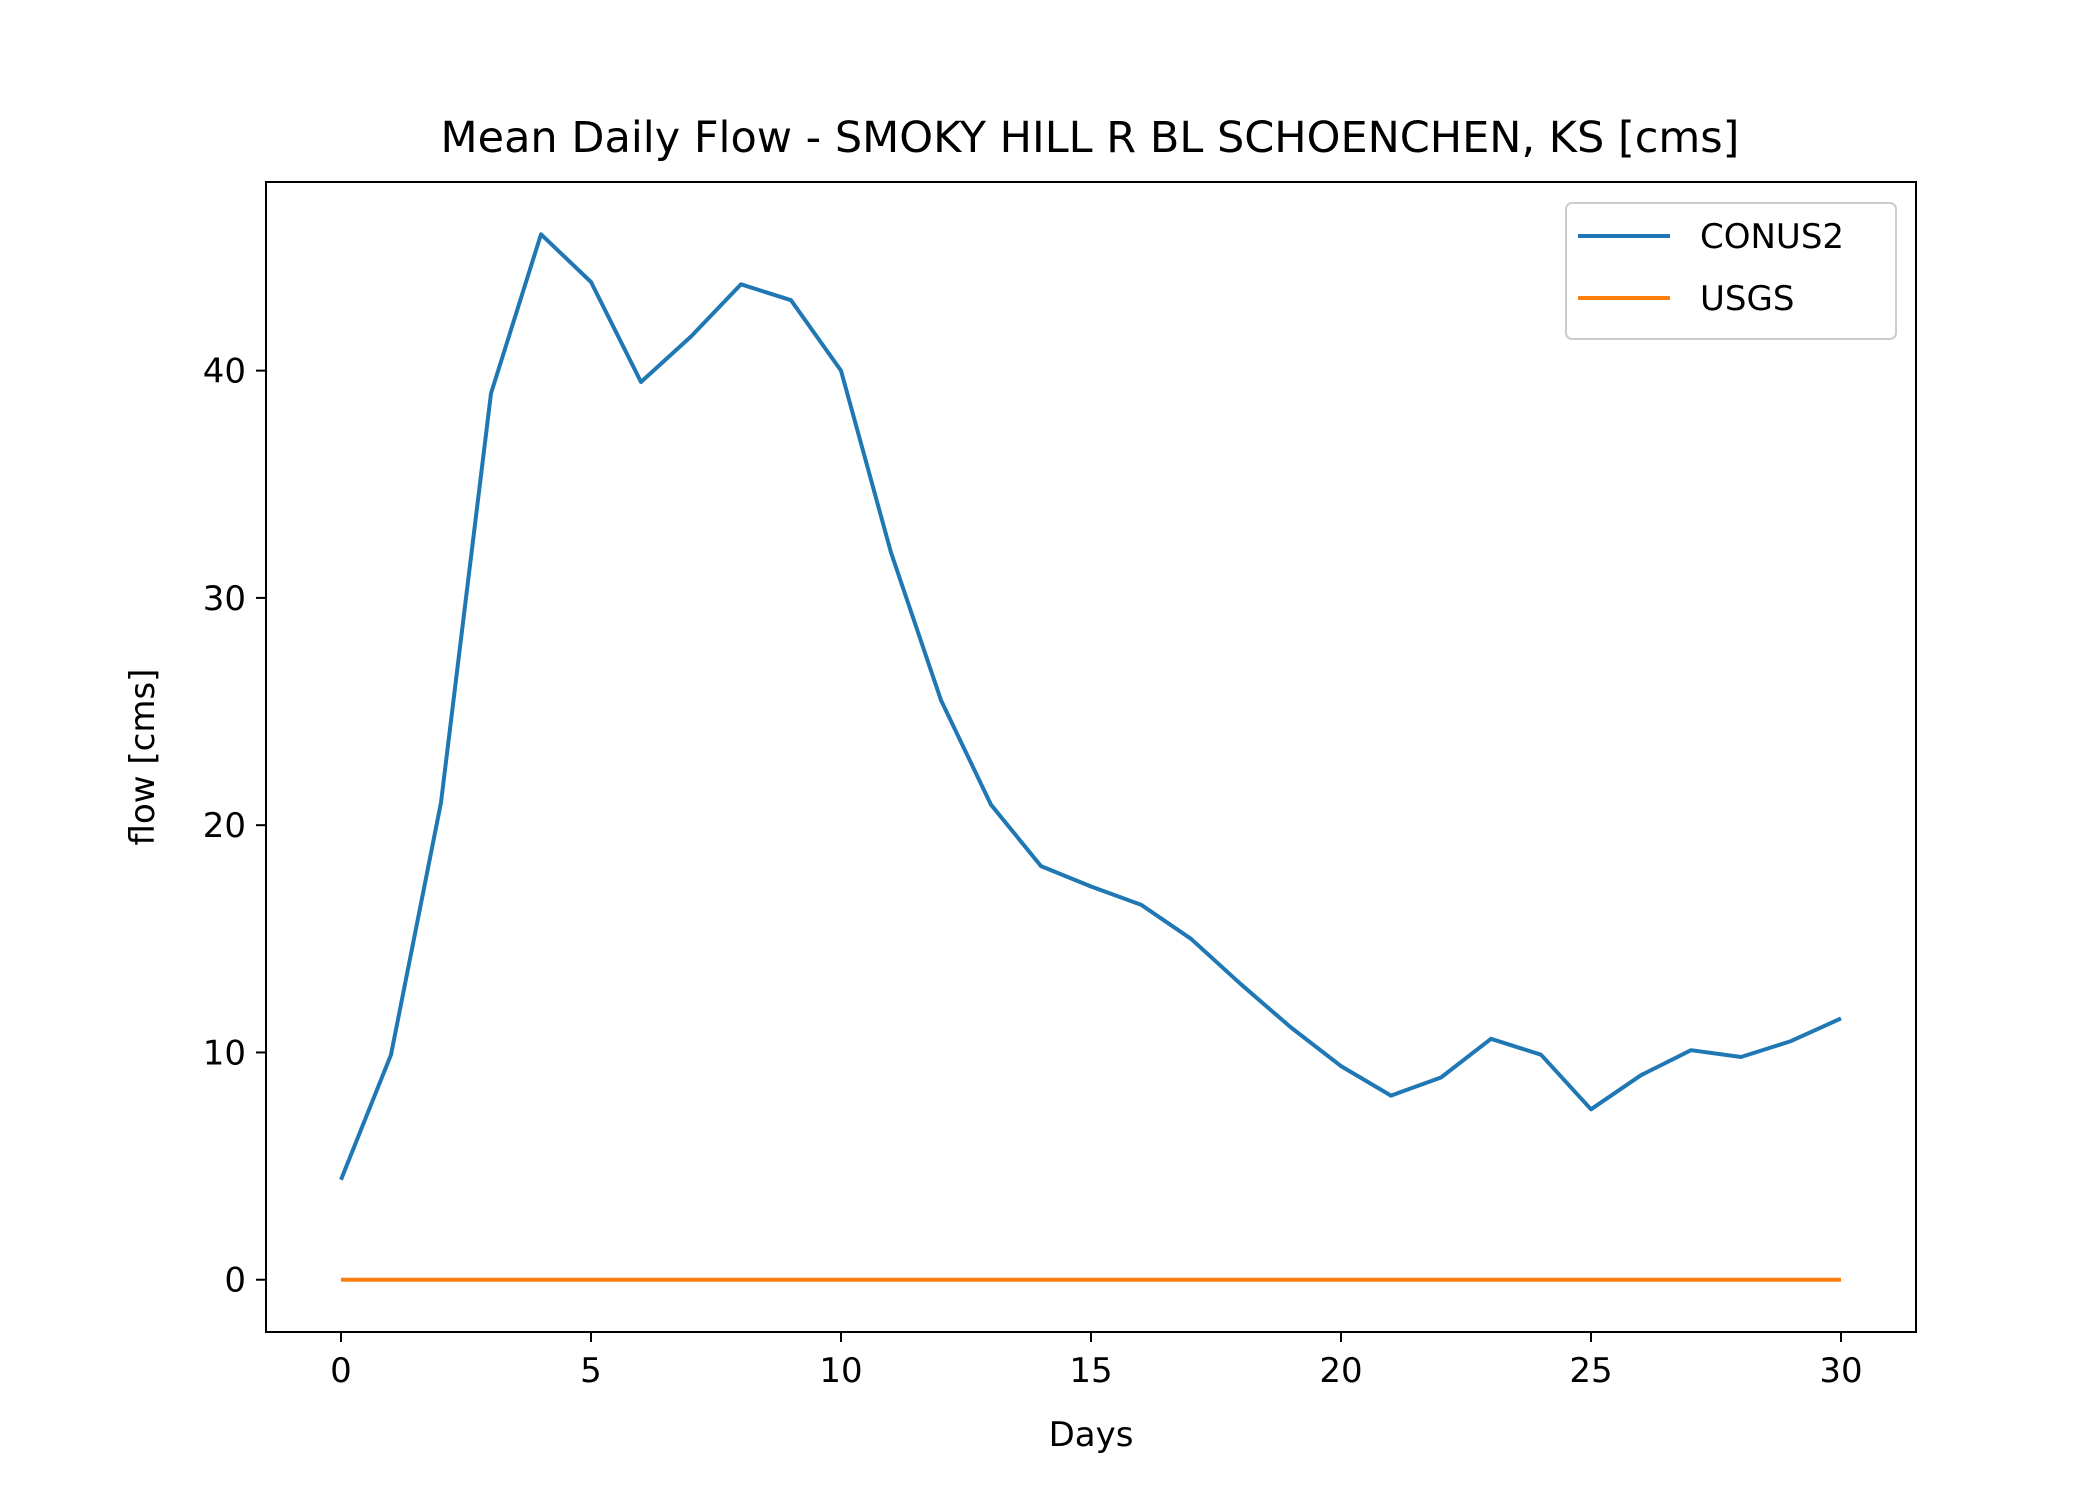 This screenshot has height=1500, width=2100. What do you see at coordinates (1840, 1371) in the screenshot?
I see `x-tick-label: 30` at bounding box center [1840, 1371].